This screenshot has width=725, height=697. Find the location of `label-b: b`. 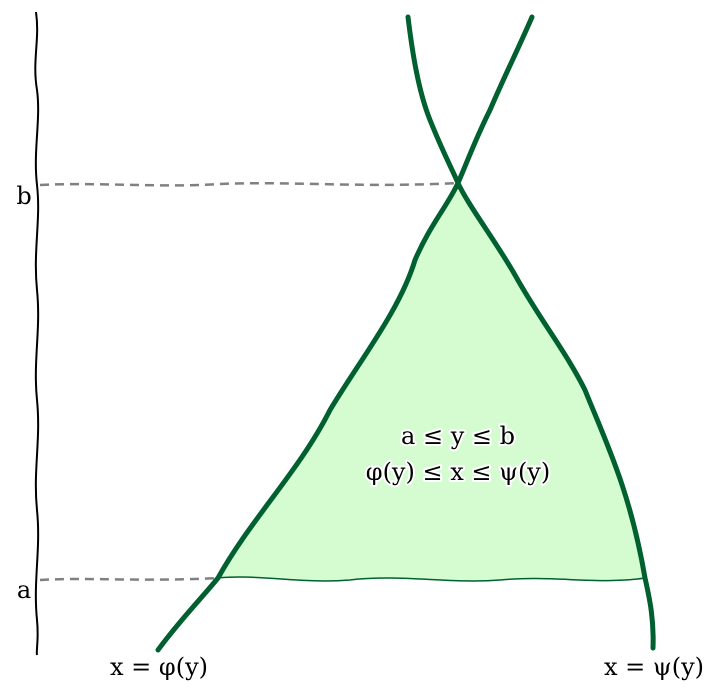

label-b: b is located at coordinates (23, 196).